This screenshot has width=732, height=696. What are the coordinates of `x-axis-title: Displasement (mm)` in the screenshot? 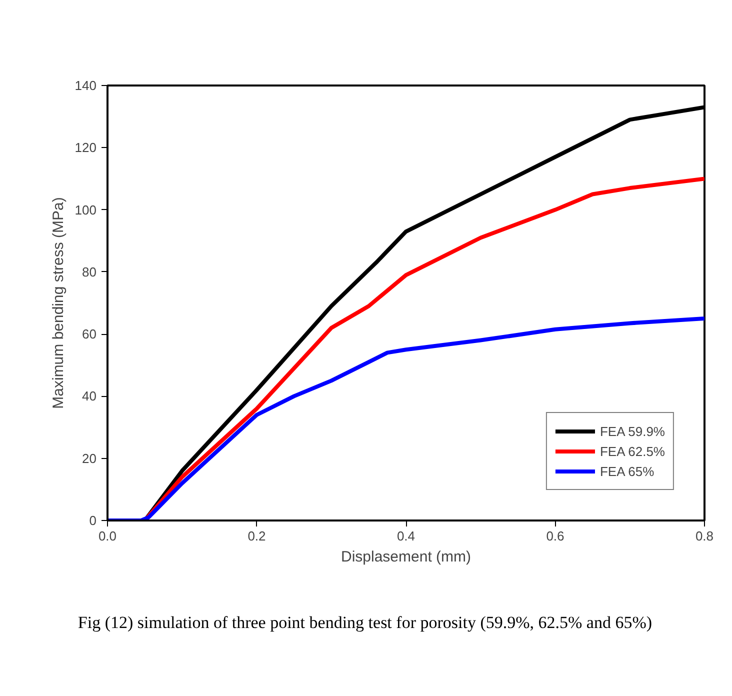 It's located at (406, 557).